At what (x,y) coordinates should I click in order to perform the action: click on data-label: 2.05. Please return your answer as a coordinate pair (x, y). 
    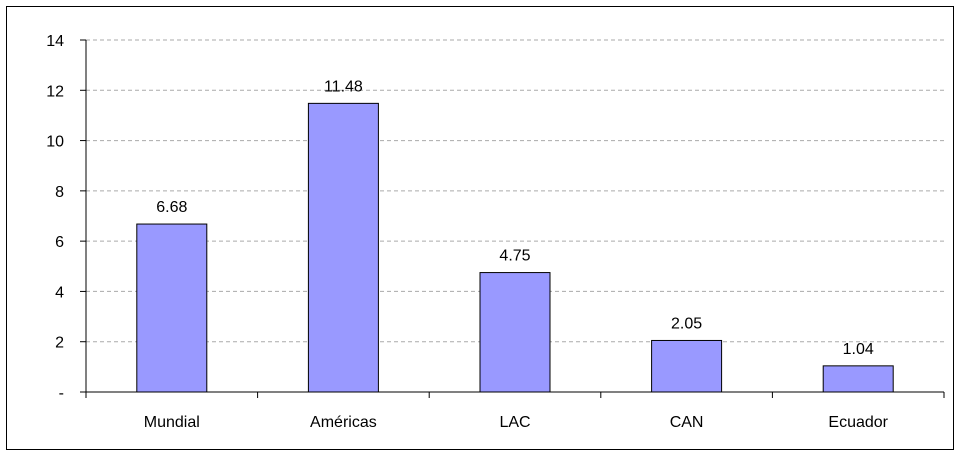
    Looking at the image, I should click on (686, 323).